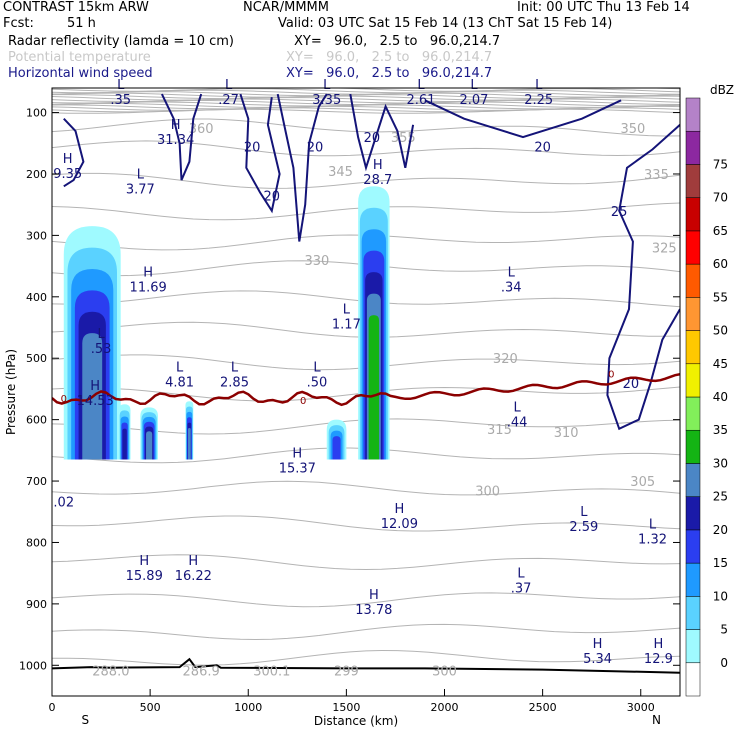 Image resolution: width=740 pixels, height=740 pixels. What do you see at coordinates (346, 707) in the screenshot?
I see `x-tick-label: 1500` at bounding box center [346, 707].